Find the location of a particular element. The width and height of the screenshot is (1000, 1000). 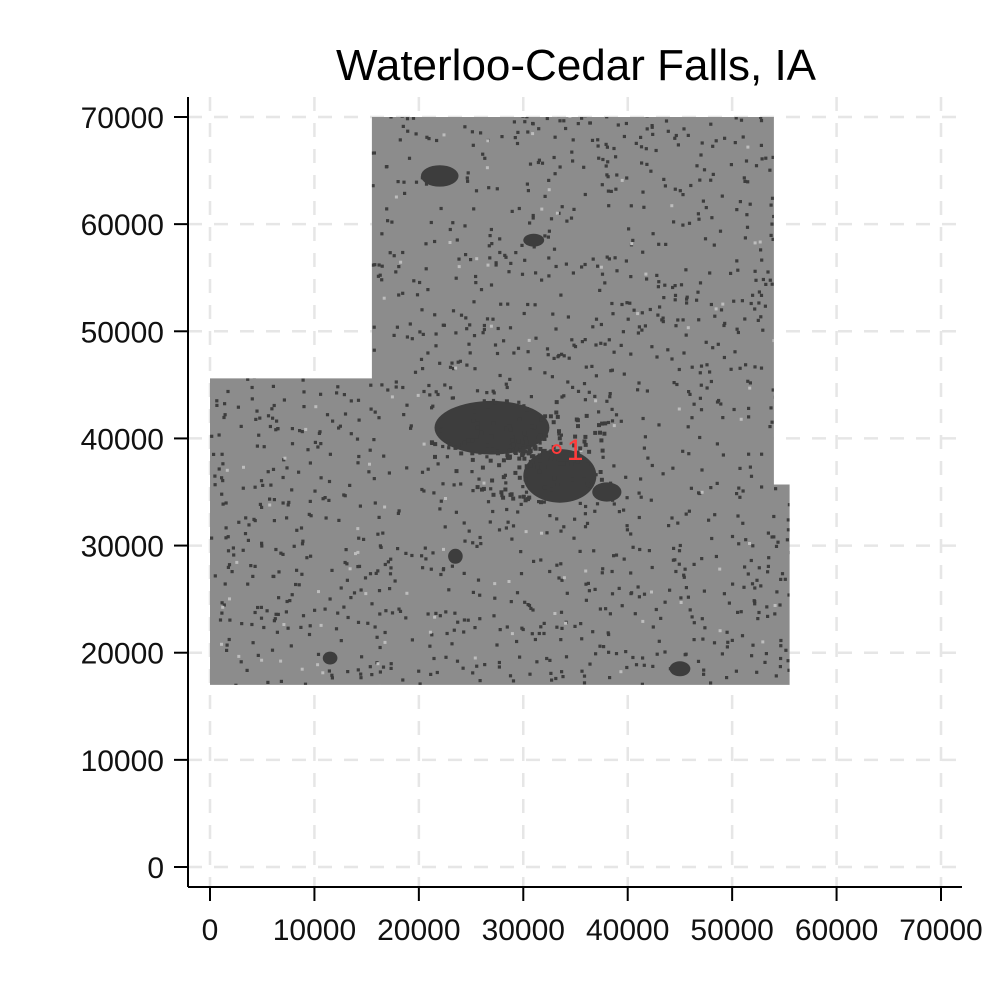

y-tick-label: 10000 is located at coordinates (122, 761).